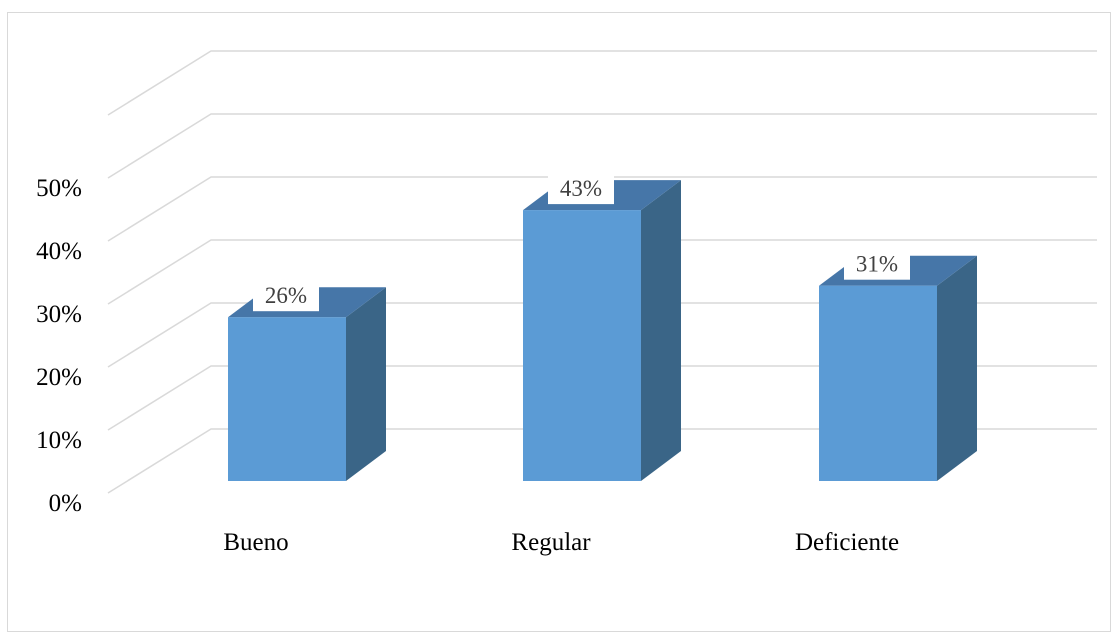 Image resolution: width=1119 pixels, height=632 pixels. I want to click on bar-deficiente, so click(898, 368).